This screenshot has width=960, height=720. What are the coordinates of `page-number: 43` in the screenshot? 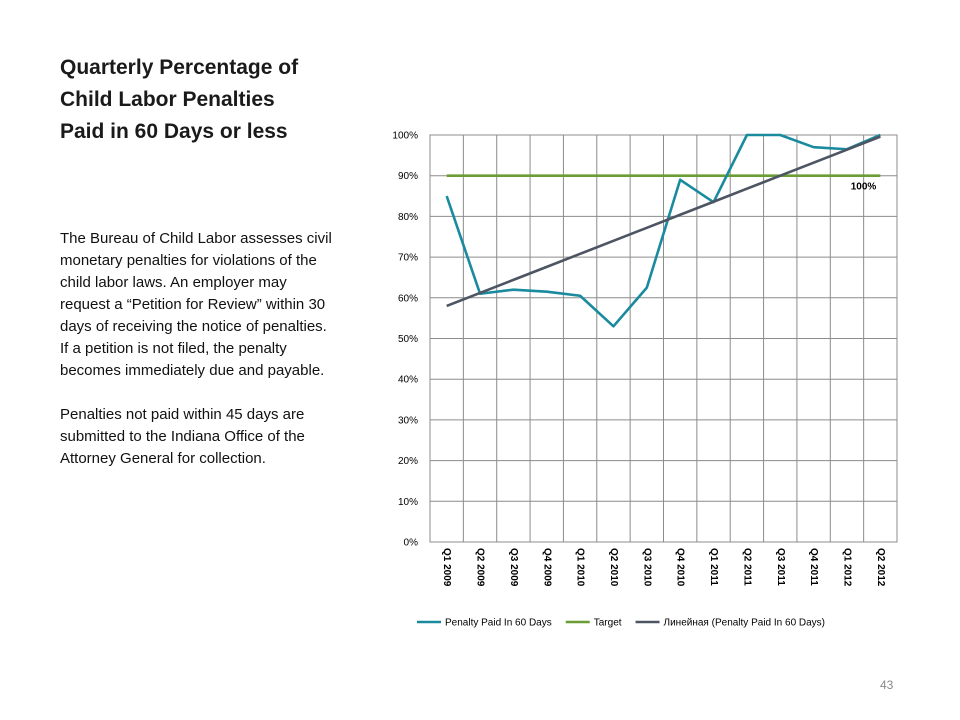 It's located at (887, 685).